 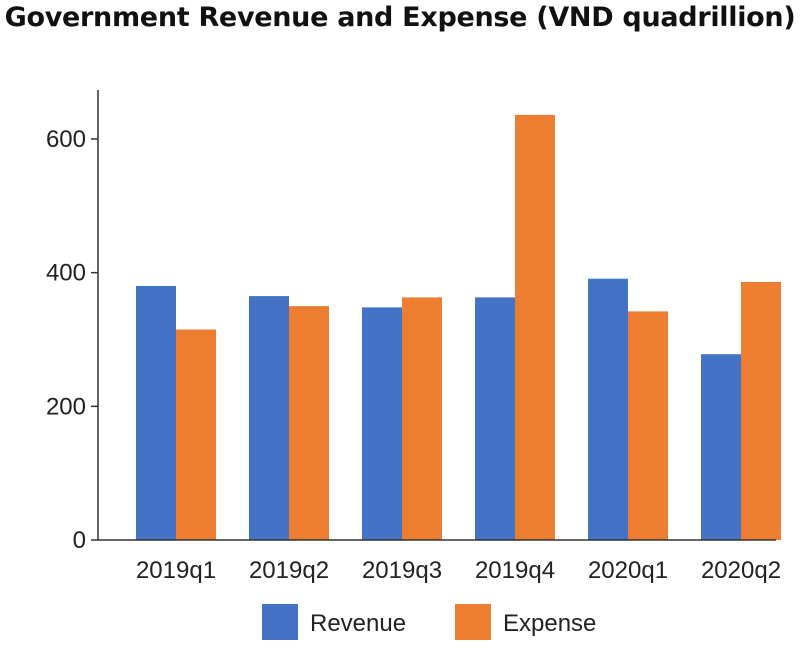 I want to click on bar-expense-2020q2, so click(x=761, y=411).